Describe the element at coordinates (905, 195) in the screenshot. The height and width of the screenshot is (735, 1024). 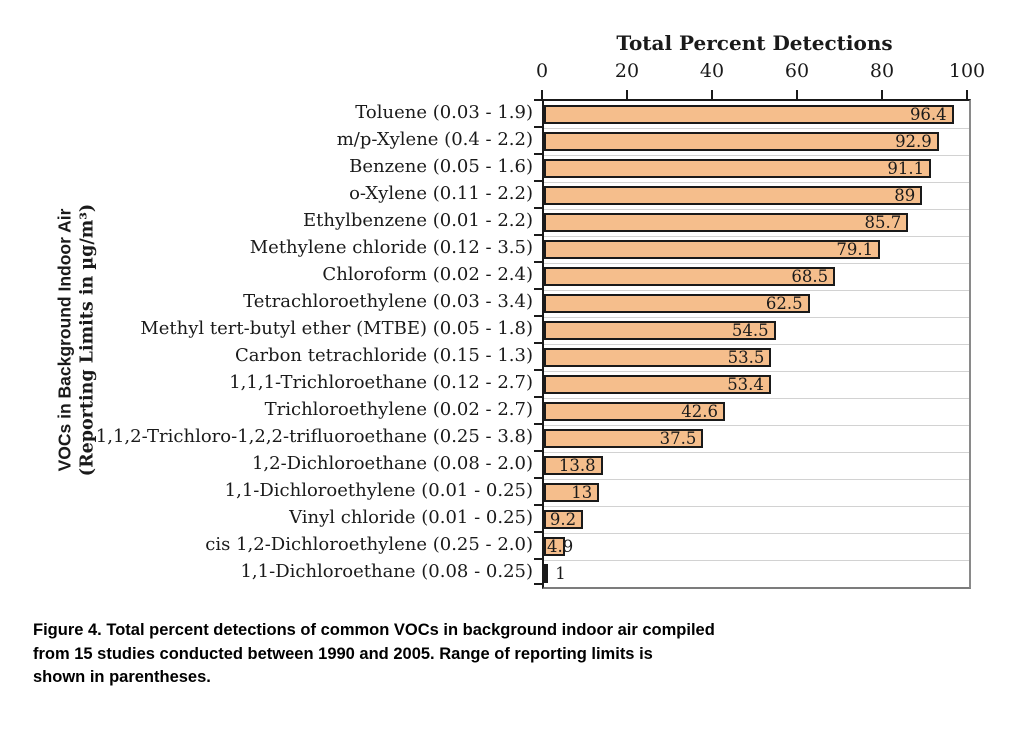
I see `value-label: 89` at that location.